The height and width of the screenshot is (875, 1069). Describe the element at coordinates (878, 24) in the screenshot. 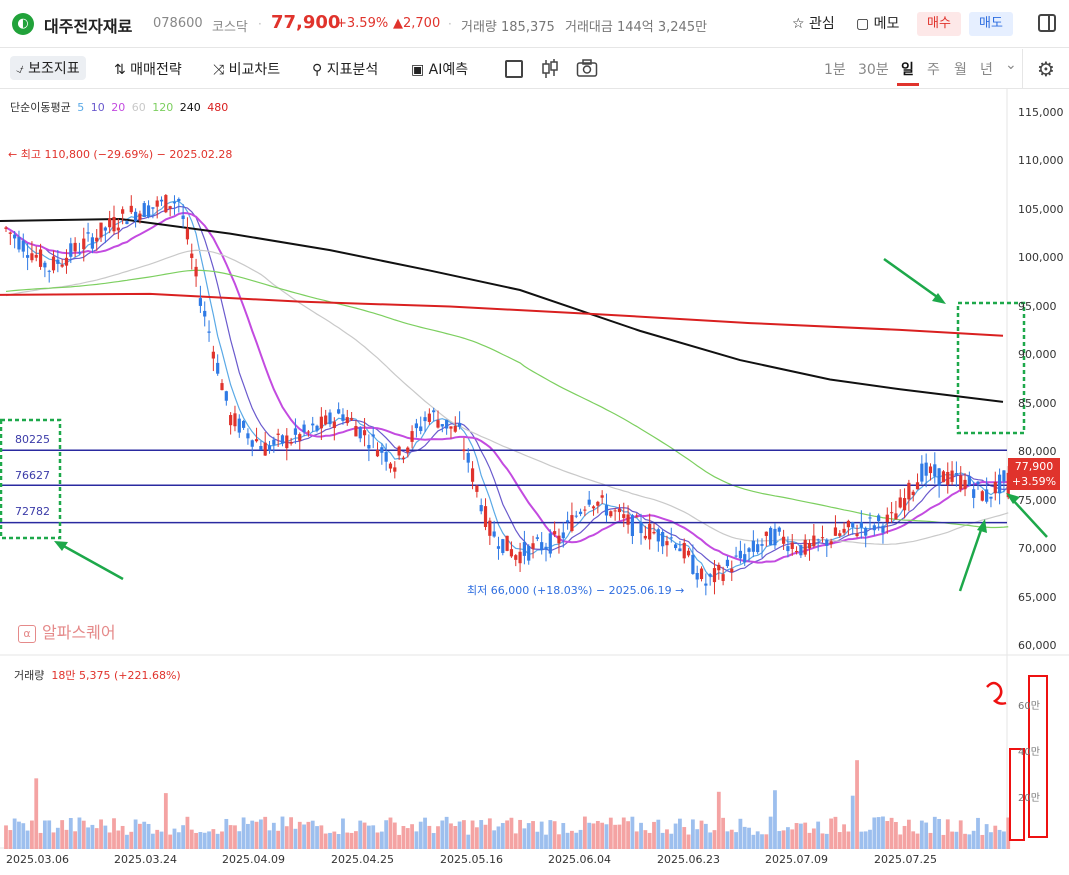

I see `memo-button: ▢ 메모` at that location.